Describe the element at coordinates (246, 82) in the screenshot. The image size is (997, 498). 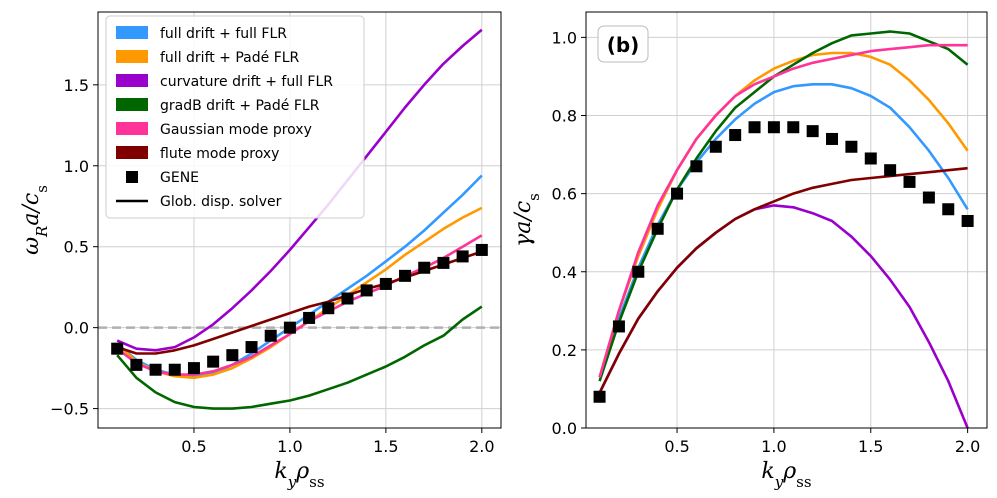
I see `legend-entry-curvature-drift-full-flr-label: curvature drift + full FLR` at that location.